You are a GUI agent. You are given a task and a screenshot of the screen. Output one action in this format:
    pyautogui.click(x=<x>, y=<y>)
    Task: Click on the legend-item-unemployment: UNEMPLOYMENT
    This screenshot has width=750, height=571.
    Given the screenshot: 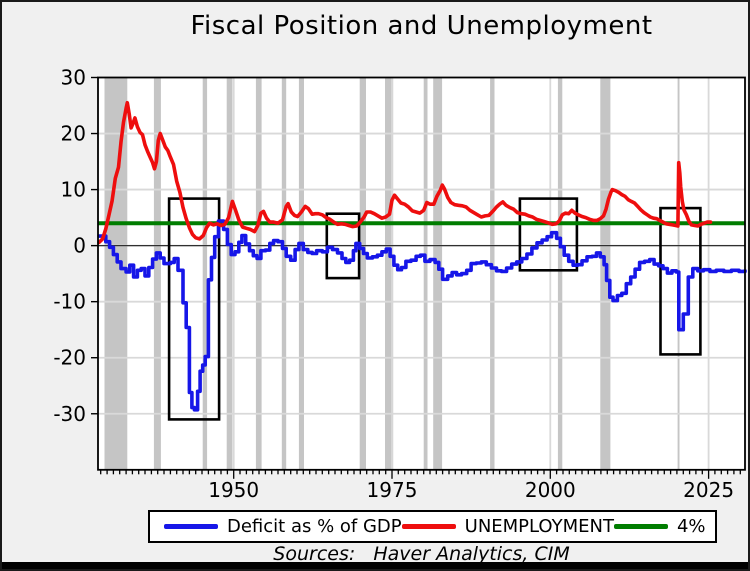 What is the action you would take?
    pyautogui.click(x=507, y=526)
    